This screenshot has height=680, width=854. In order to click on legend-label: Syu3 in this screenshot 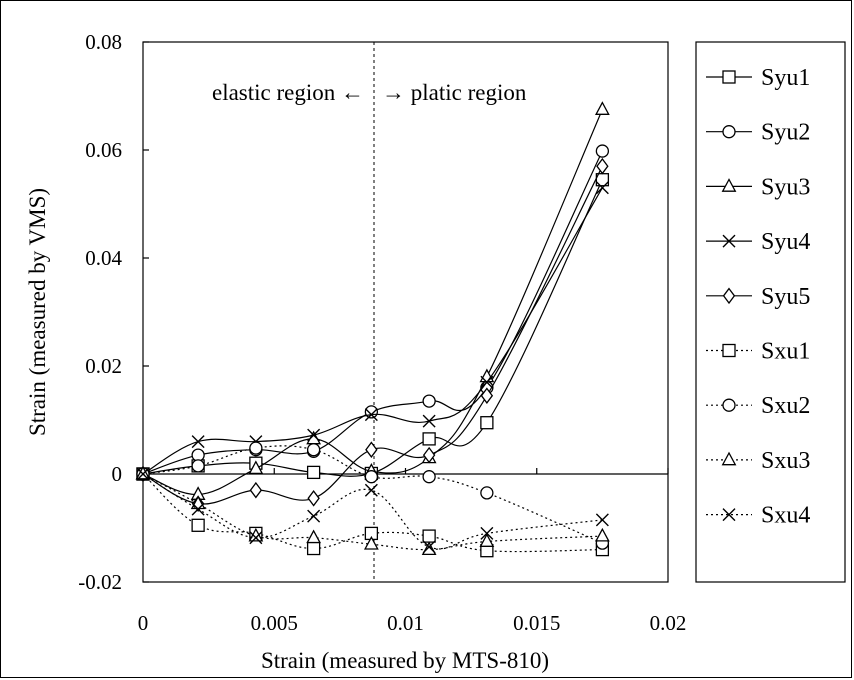, I will do `click(785, 187)`.